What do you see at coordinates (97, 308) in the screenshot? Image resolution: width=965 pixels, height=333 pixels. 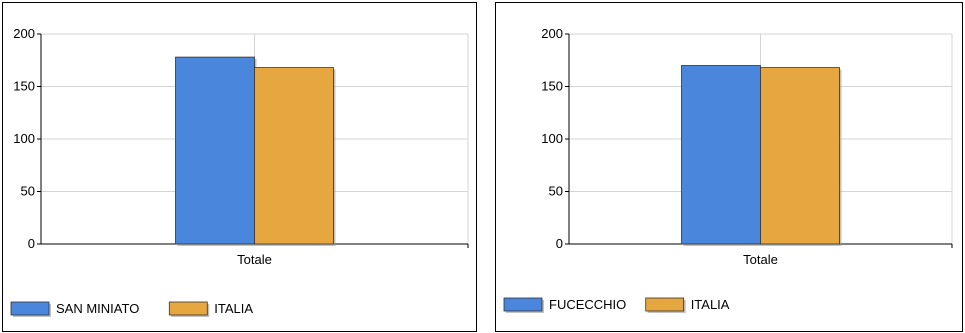 I see `legend-label: SAN MINIATO` at bounding box center [97, 308].